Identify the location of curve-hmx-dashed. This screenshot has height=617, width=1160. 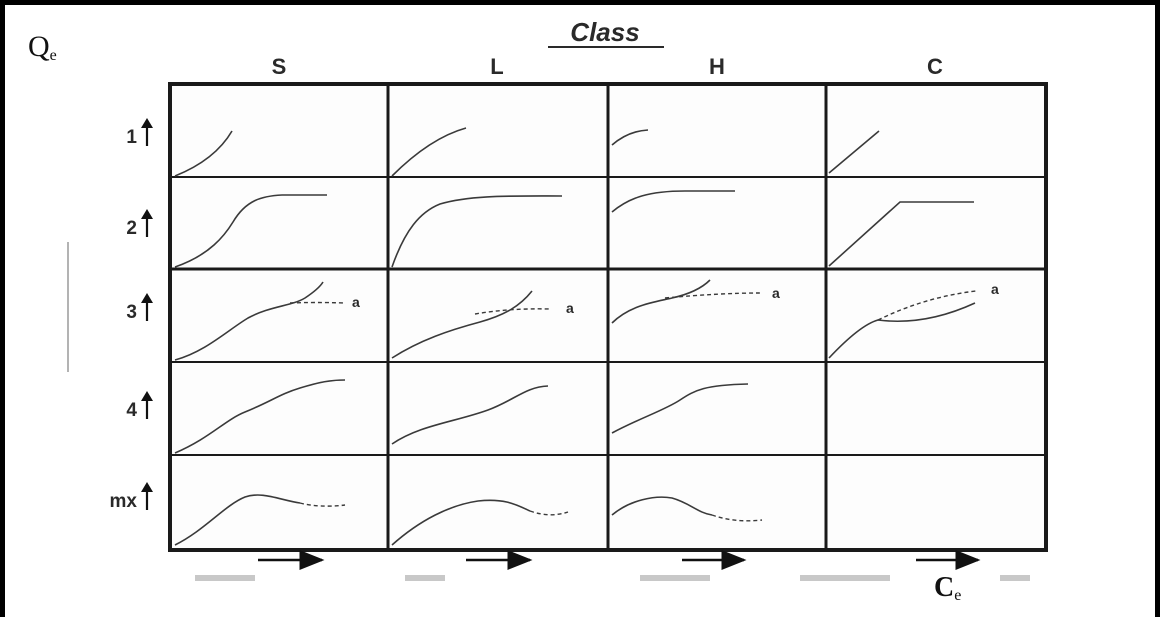
(737, 518).